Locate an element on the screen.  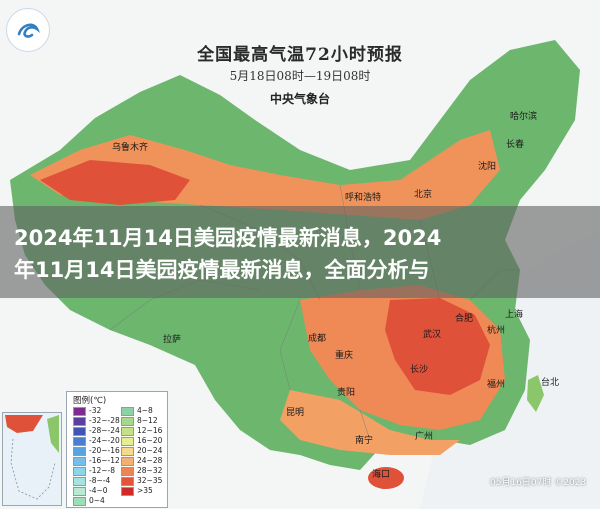
legend-item: 4~8 is located at coordinates (137, 411).